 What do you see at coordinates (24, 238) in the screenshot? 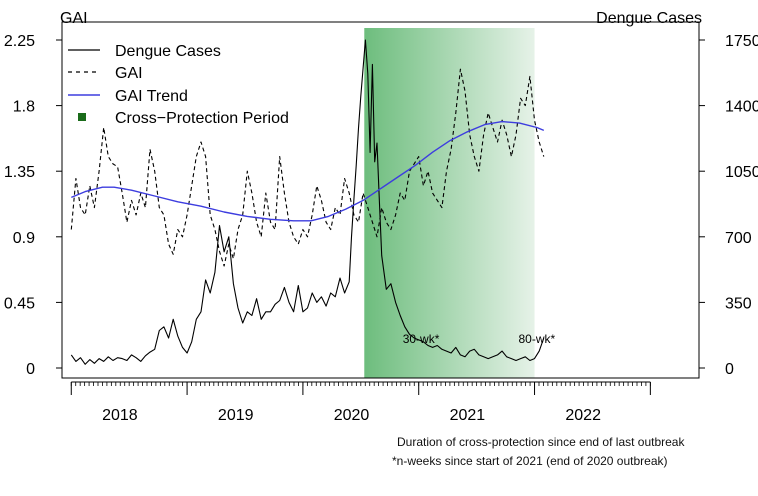
I see `left-axis-tick-label: 0.9` at bounding box center [24, 238].